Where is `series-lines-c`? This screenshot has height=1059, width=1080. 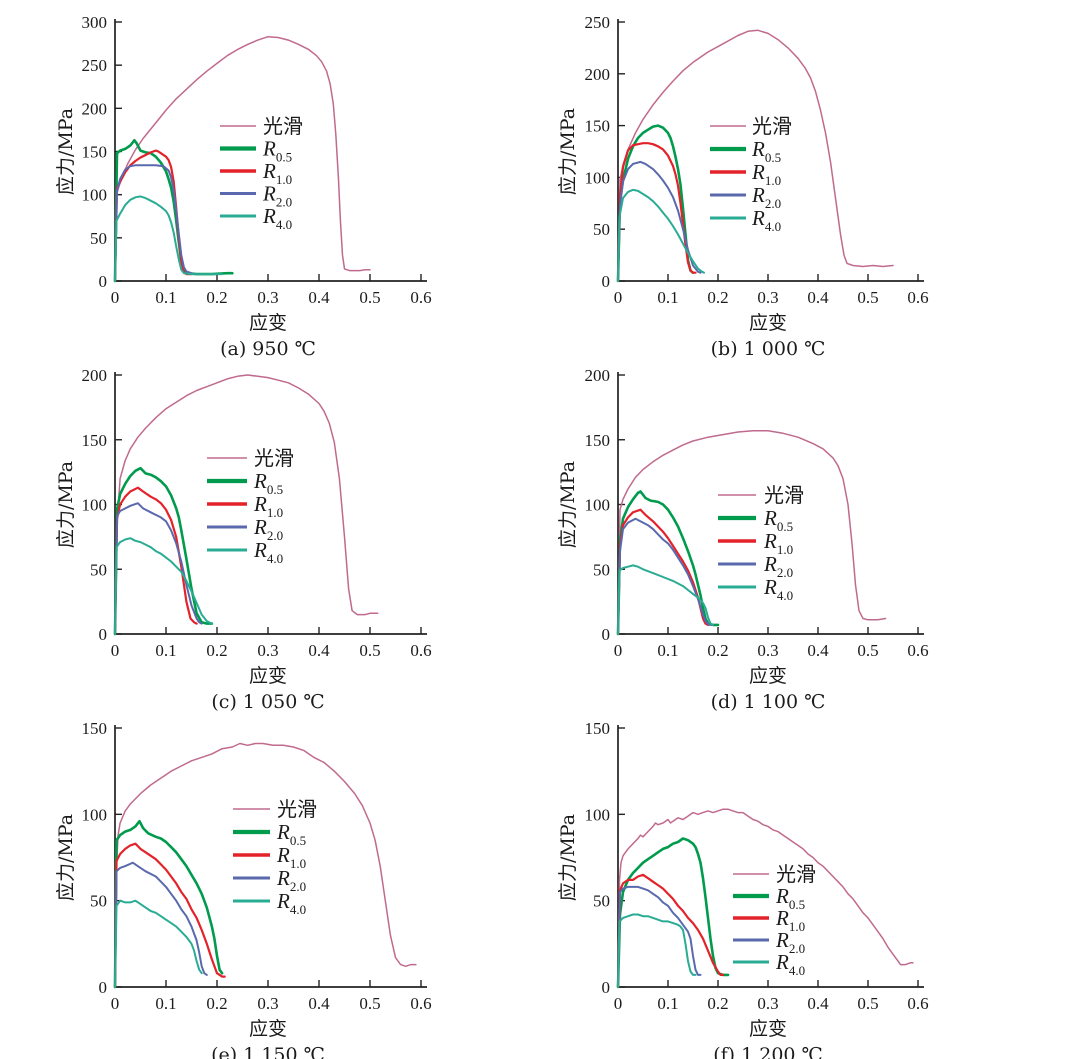
series-lines-c is located at coordinates (246, 505).